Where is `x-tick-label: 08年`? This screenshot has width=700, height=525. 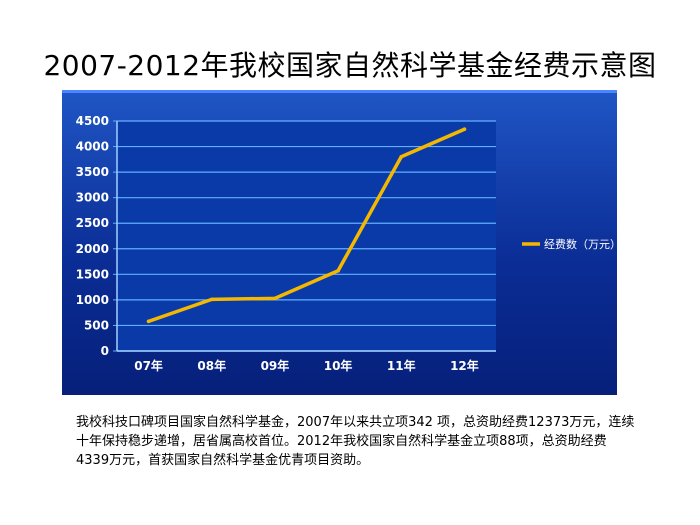
x-tick-label: 08年 is located at coordinates (211, 365).